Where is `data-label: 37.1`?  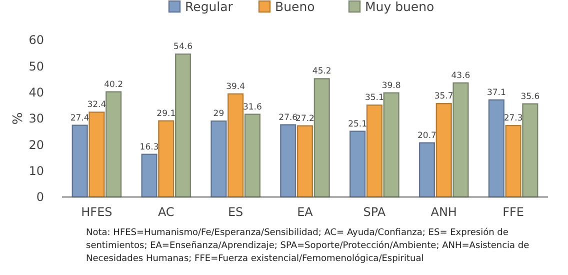
data-label: 37.1 is located at coordinates (496, 93).